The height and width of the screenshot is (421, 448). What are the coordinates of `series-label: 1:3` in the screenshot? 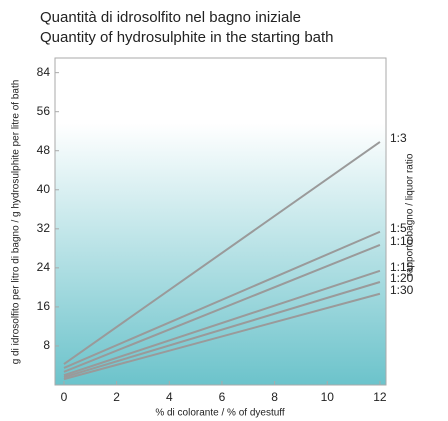 It's located at (398, 138).